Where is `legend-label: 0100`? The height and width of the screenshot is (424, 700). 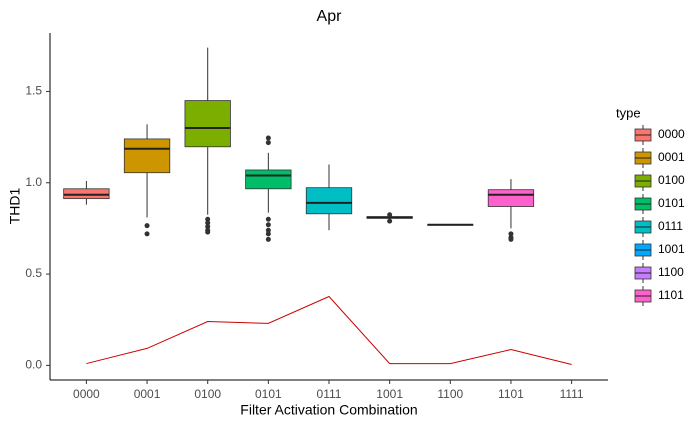 legend-label: 0100 is located at coordinates (671, 180).